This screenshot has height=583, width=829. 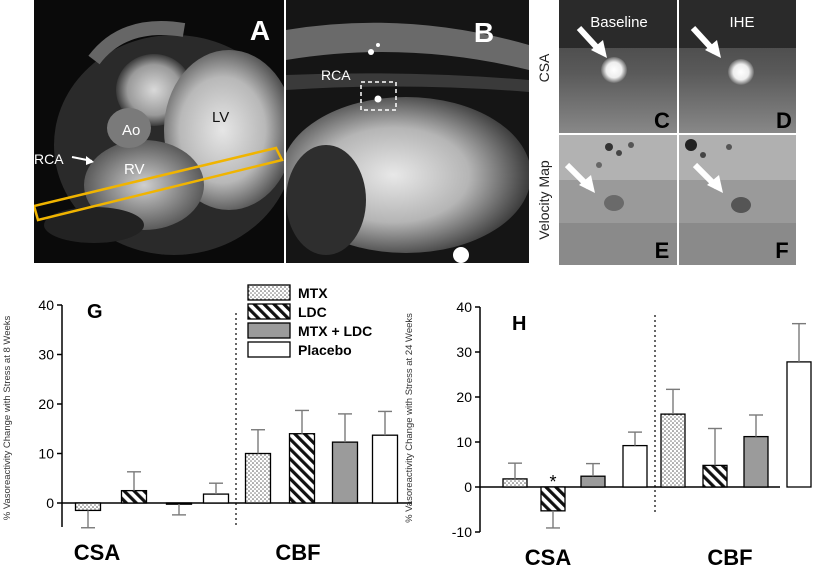 What do you see at coordinates (515, 483) in the screenshot?
I see `chart-h-bar-dots-csa` at bounding box center [515, 483].